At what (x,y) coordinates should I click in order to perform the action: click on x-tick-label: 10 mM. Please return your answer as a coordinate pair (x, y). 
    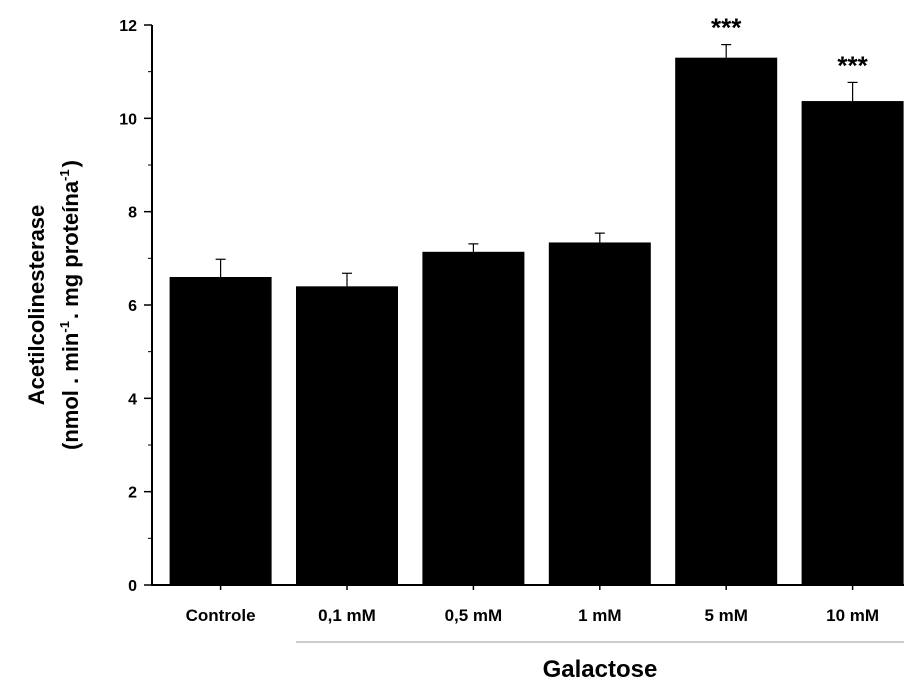
    Looking at the image, I should click on (852, 615).